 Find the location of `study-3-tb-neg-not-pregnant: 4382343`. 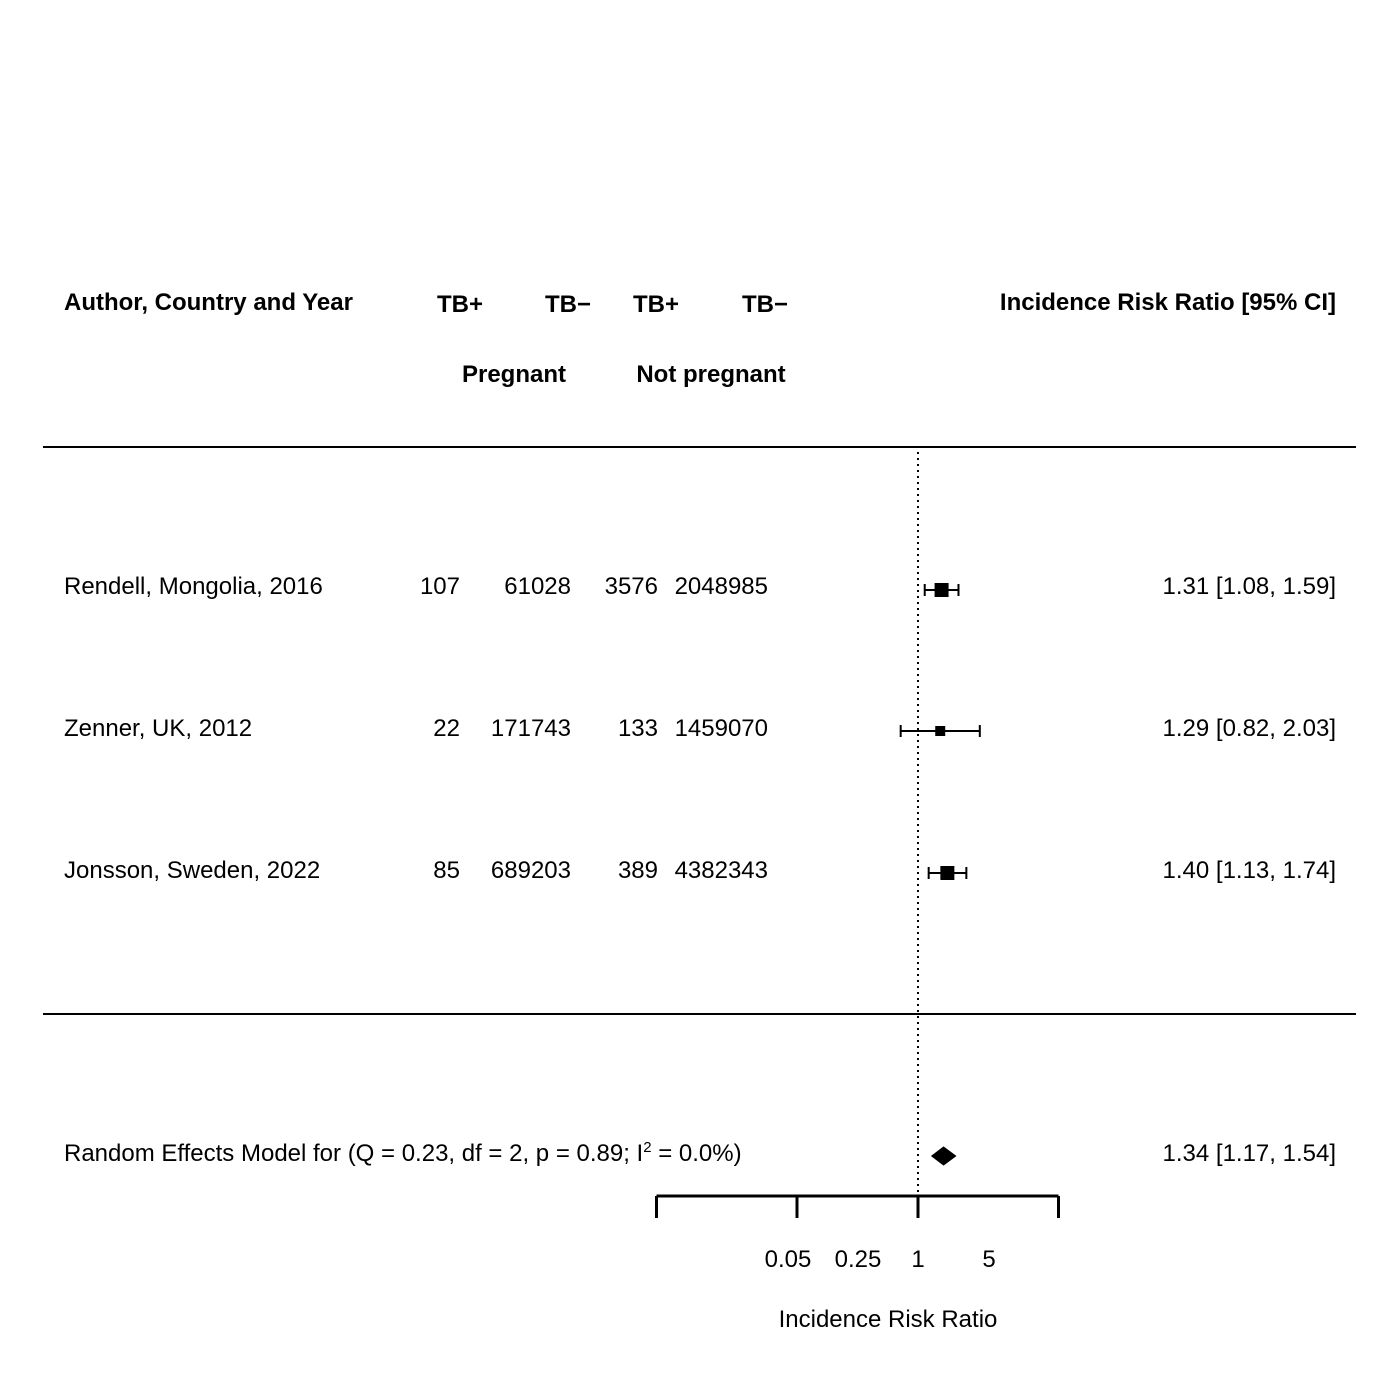

study-3-tb-neg-not-pregnant: 4382343 is located at coordinates (721, 870).